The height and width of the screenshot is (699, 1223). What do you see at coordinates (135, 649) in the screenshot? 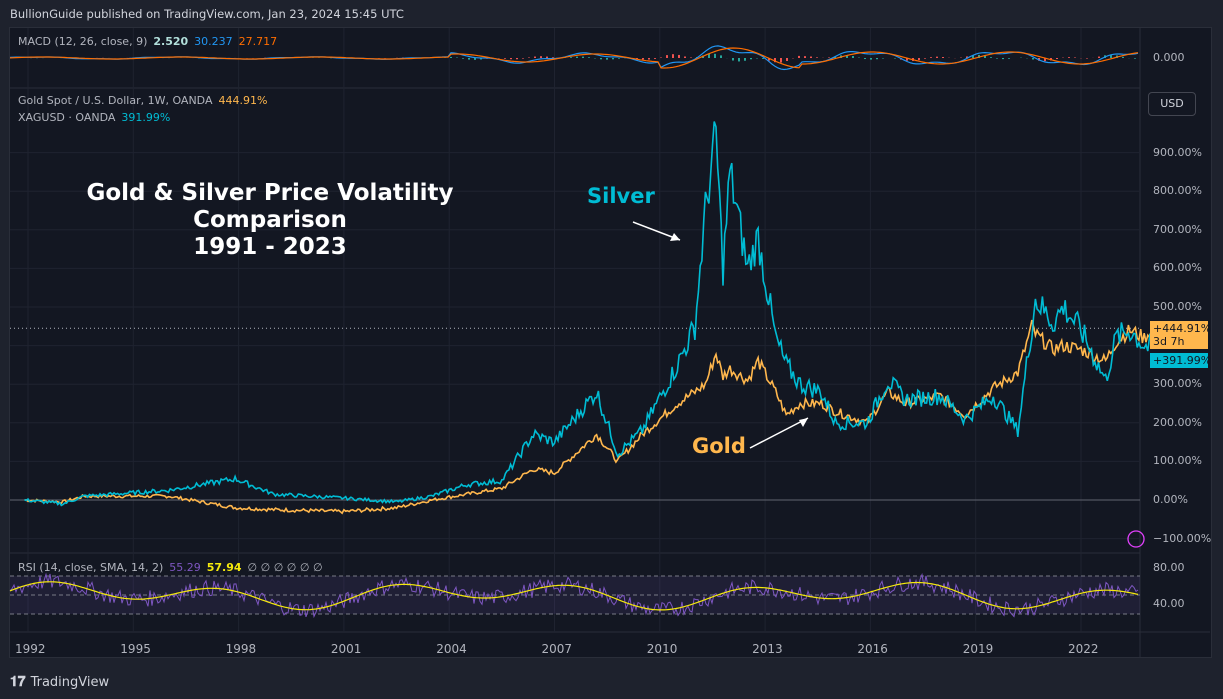
I see `x-tick-label: 1995` at bounding box center [135, 649].